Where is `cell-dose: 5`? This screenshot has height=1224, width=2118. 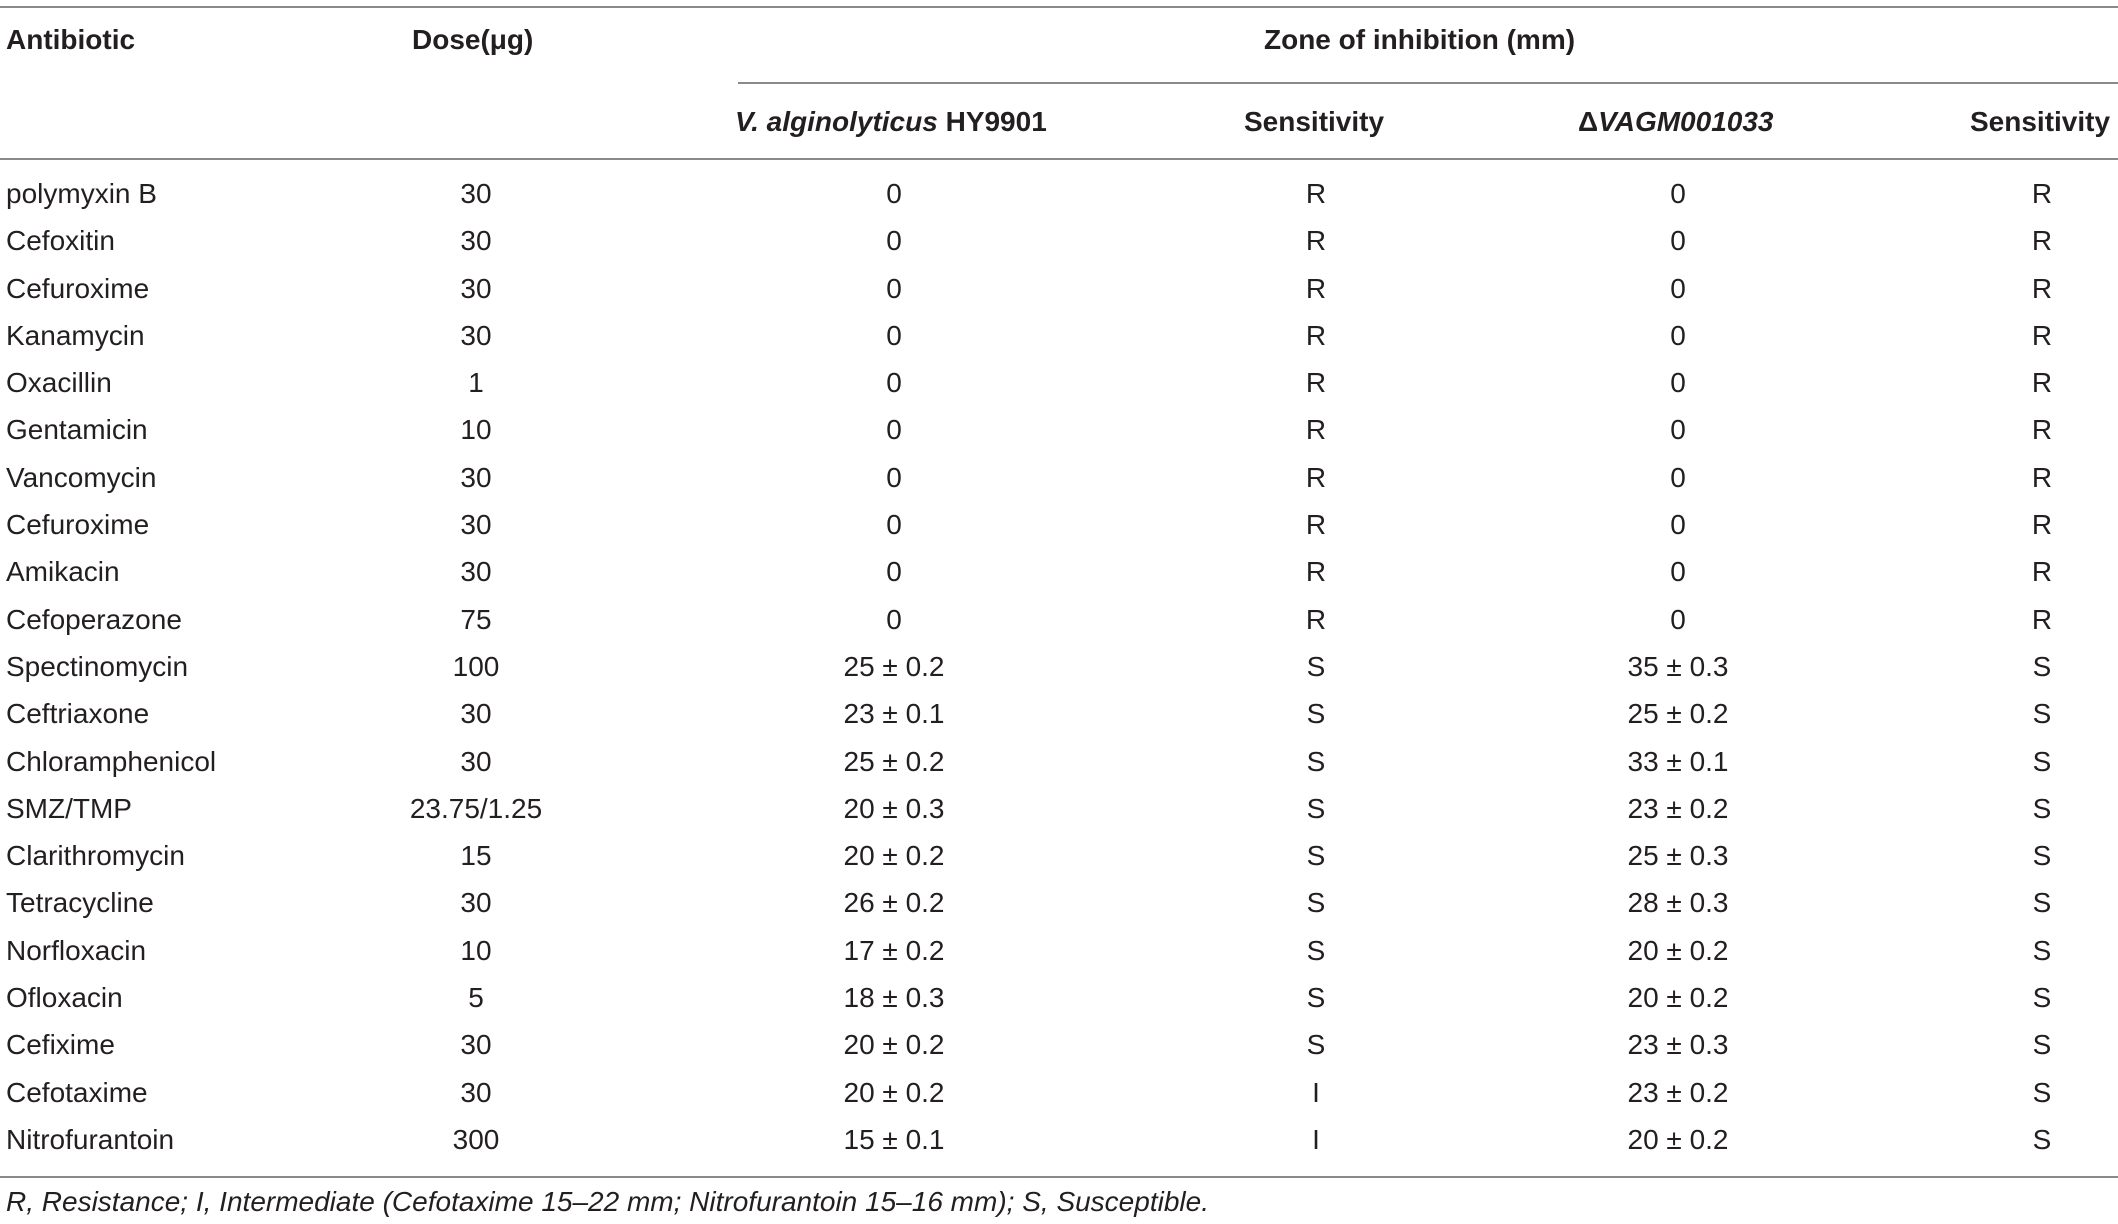 cell-dose: 5 is located at coordinates (476, 998).